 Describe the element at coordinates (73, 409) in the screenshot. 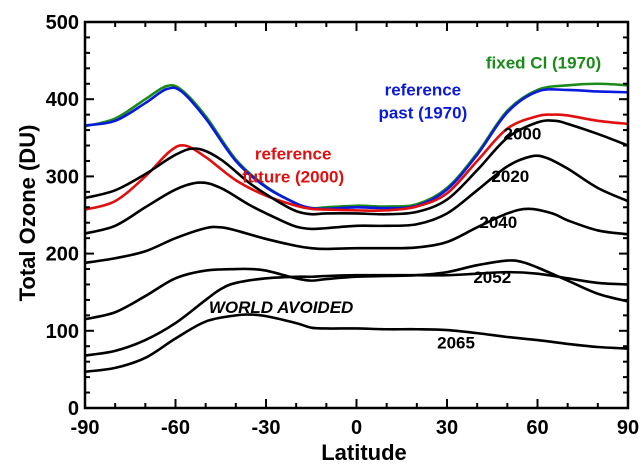

I see `y-tick-label: 0` at that location.